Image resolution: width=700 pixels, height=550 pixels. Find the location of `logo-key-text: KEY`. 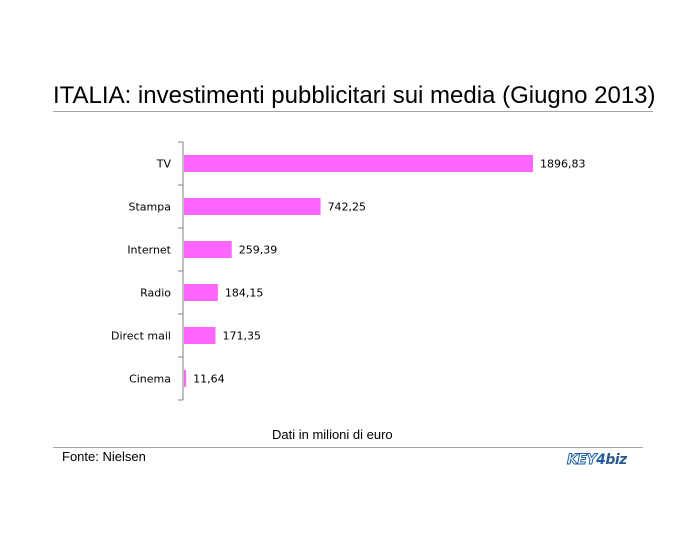

logo-key-text: KEY is located at coordinates (581, 460).